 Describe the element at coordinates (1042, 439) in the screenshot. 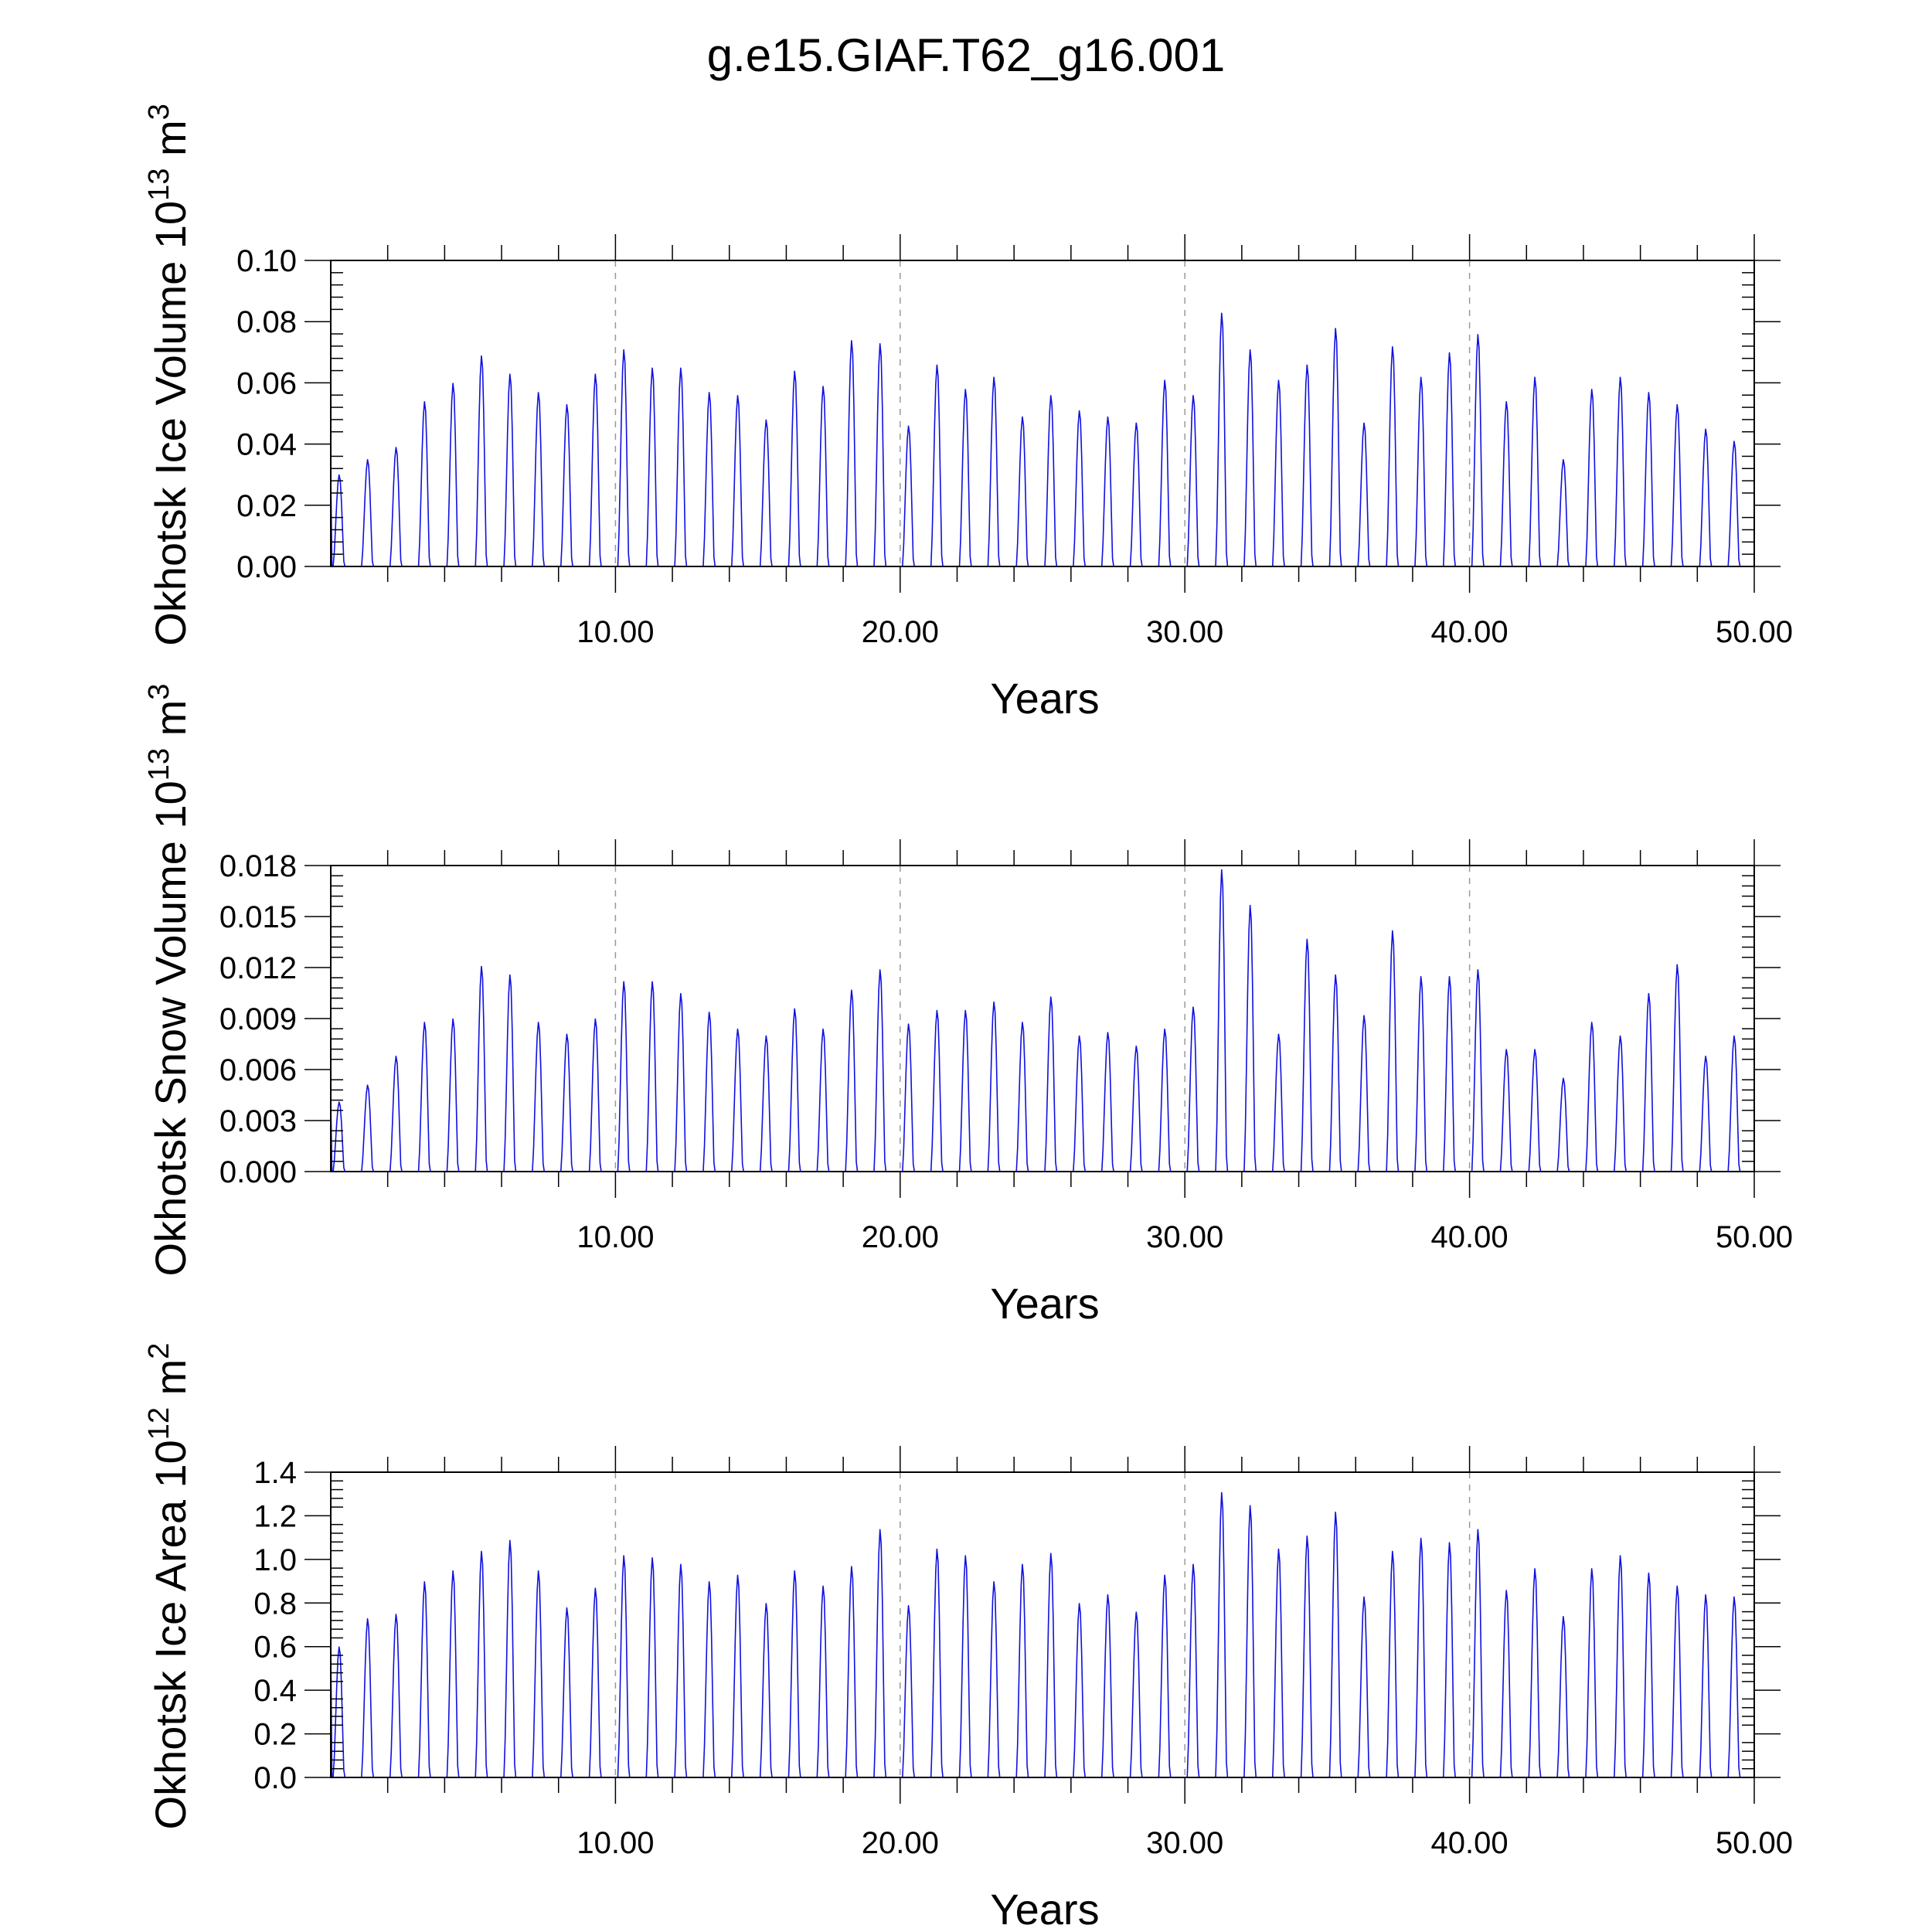

I see `series-line-ice-volume` at that location.